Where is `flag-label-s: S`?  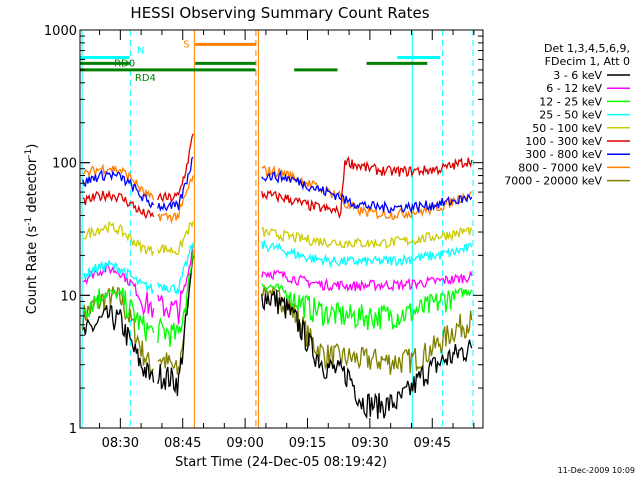 flag-label-s: S is located at coordinates (186, 44).